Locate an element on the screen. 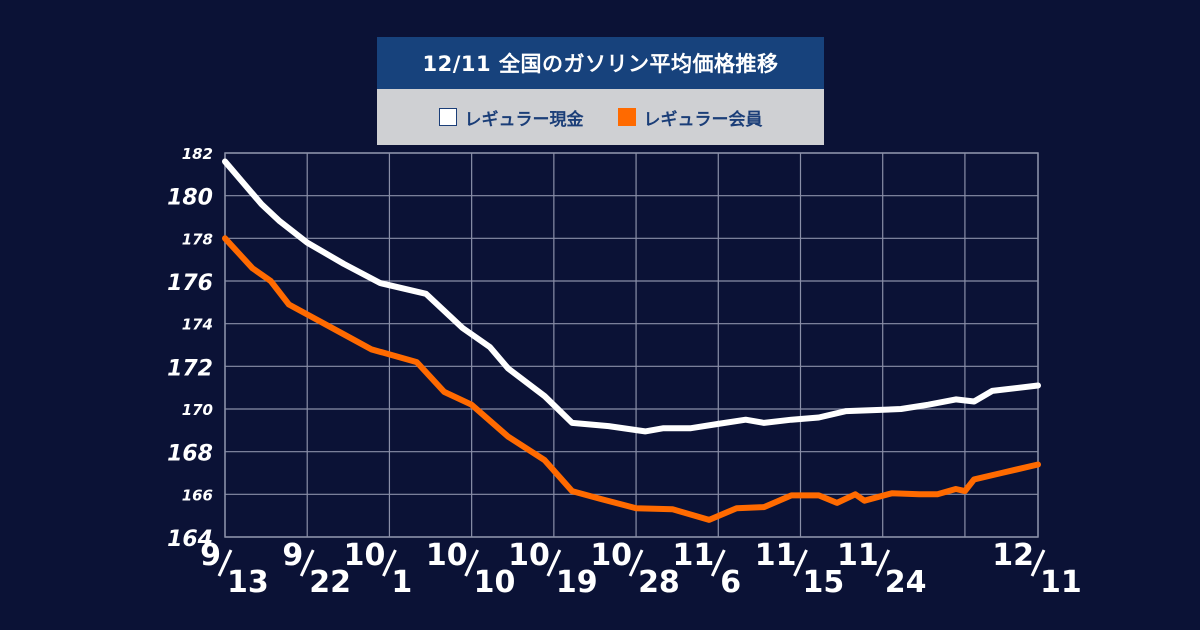 The image size is (1200, 630). x-tick-date: 10 is located at coordinates (495, 582).